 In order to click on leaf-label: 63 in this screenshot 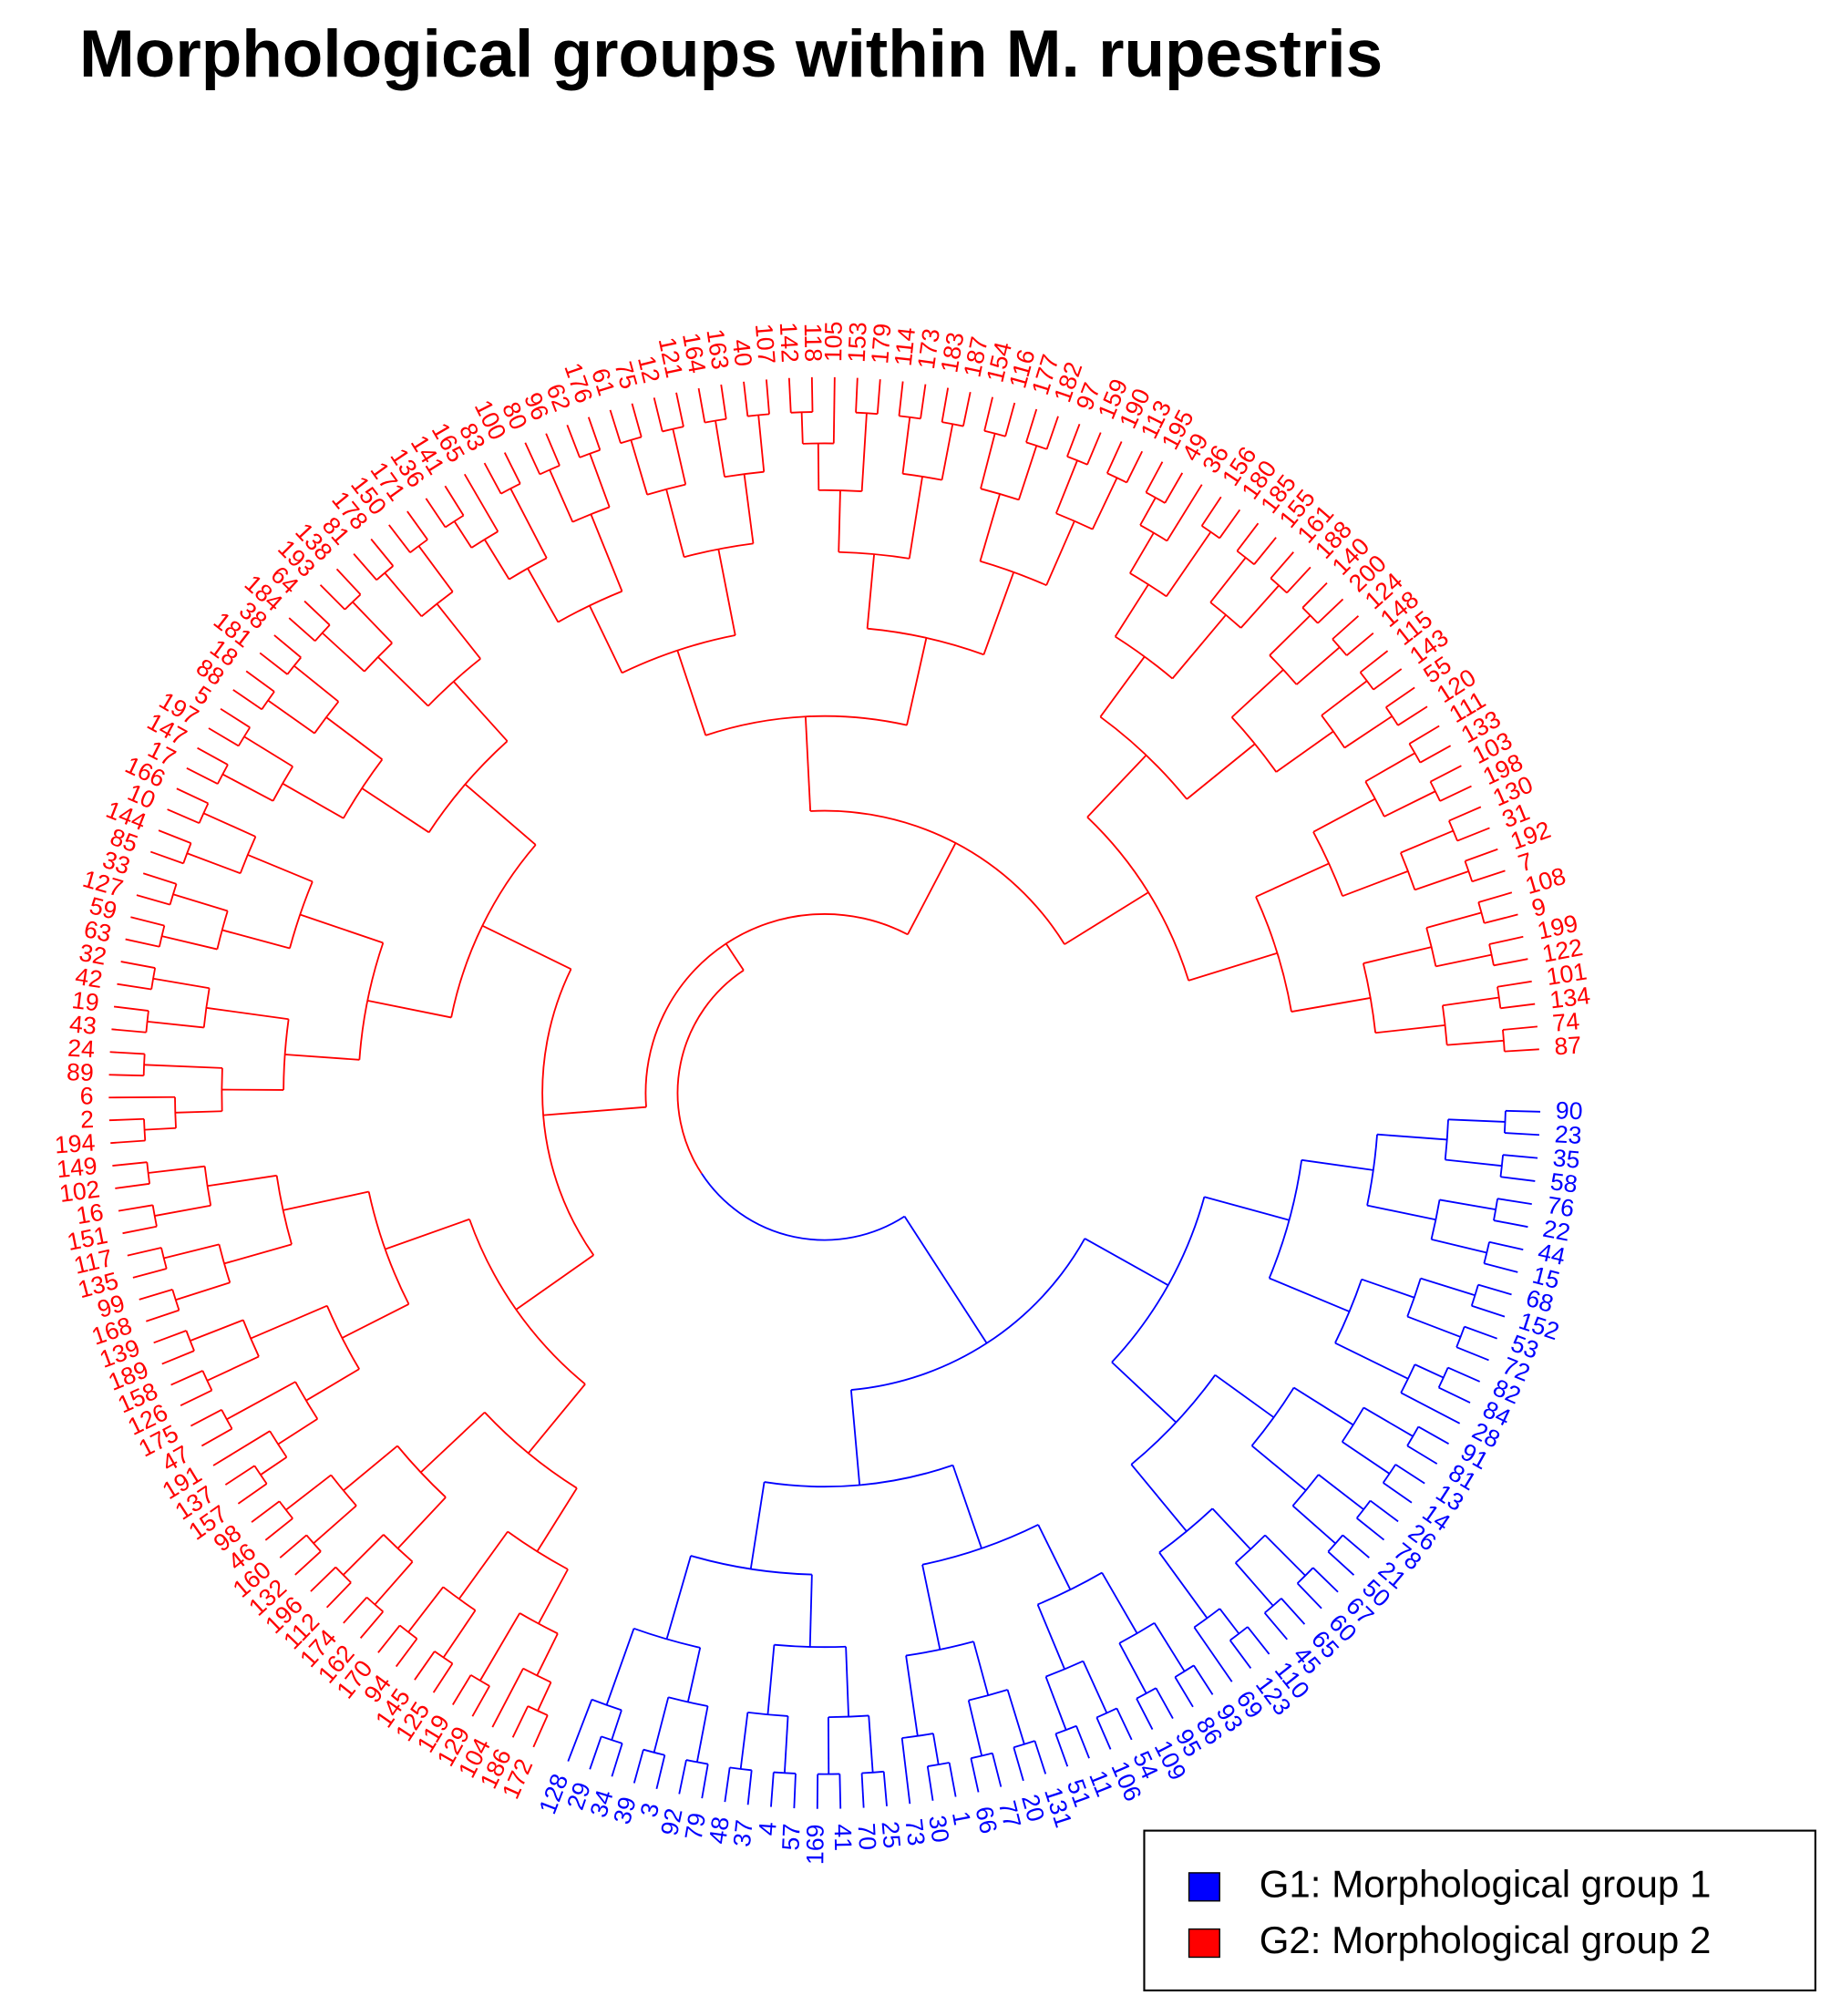, I will do `click(97, 932)`.